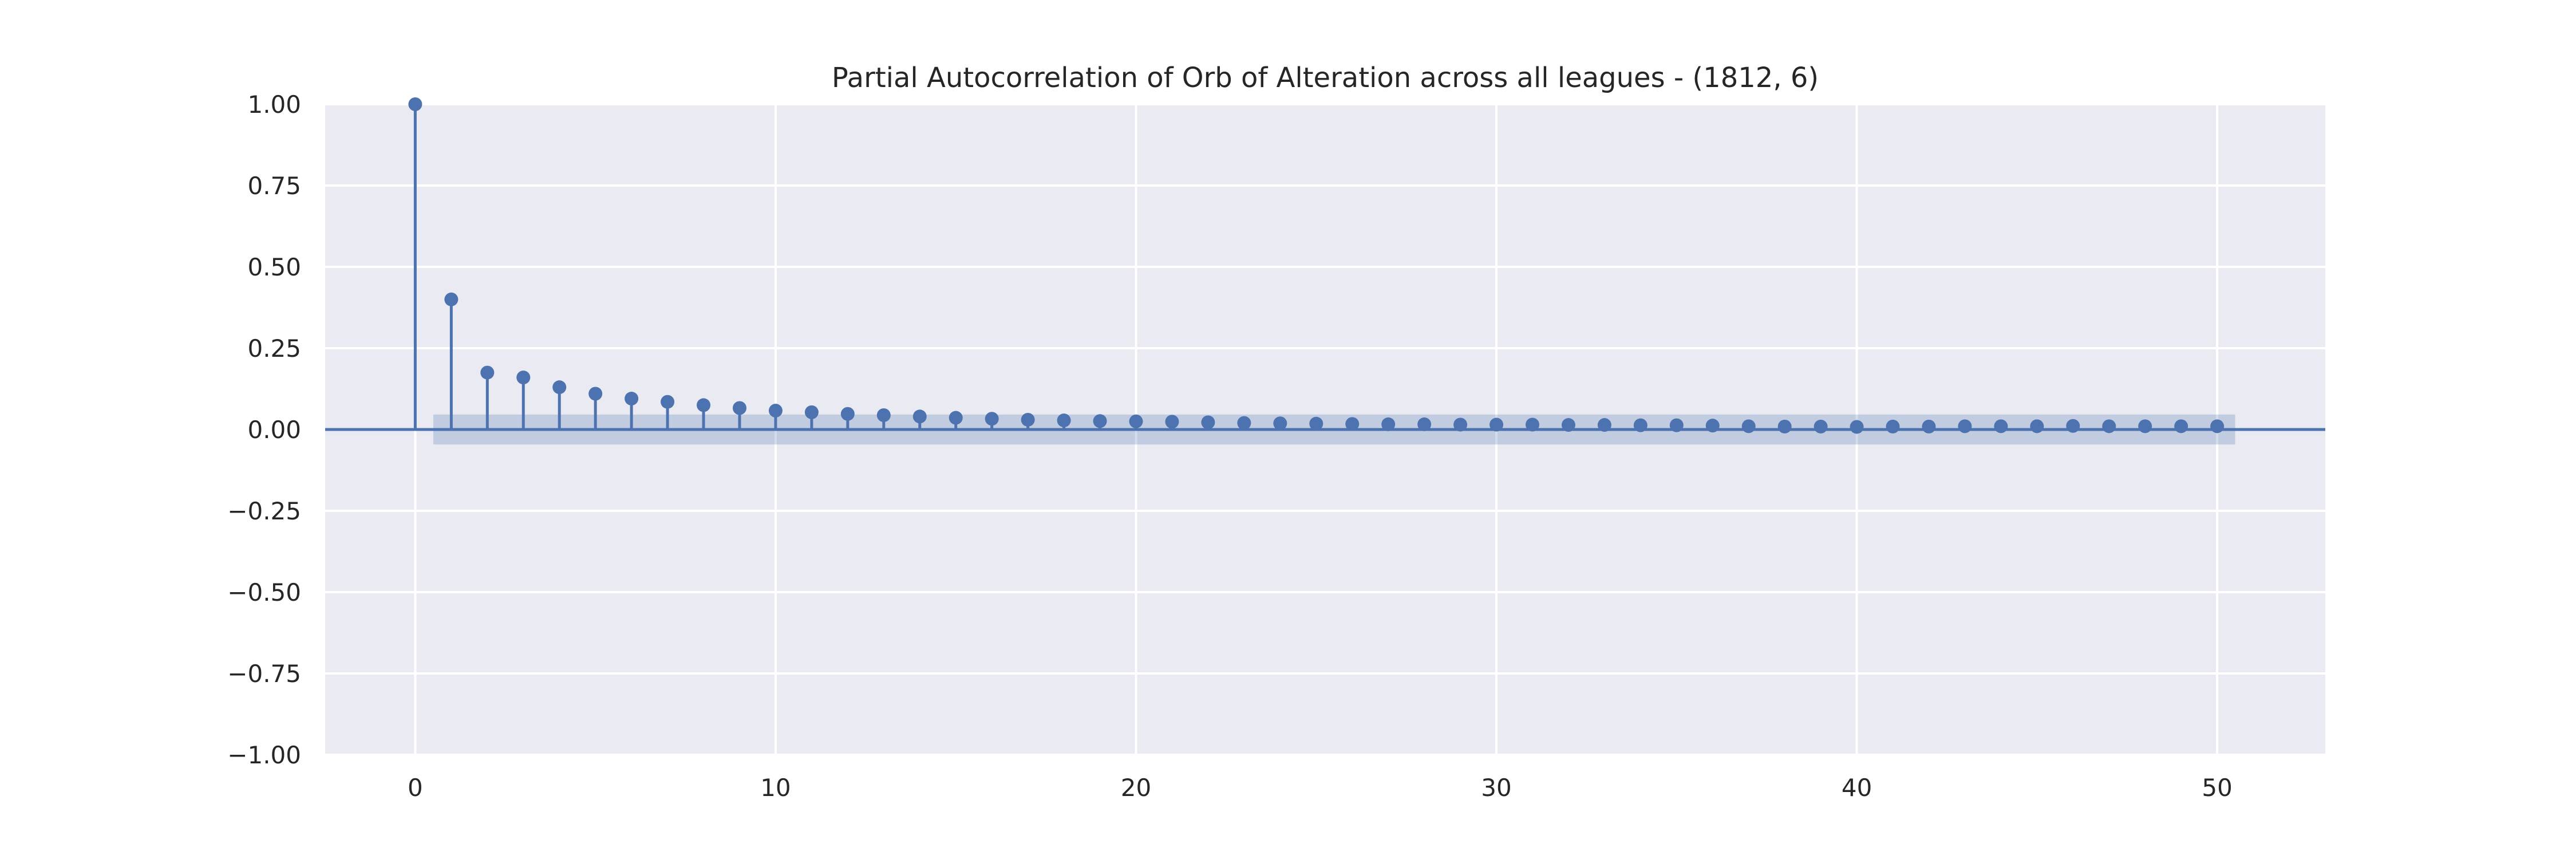 The image size is (2576, 859). I want to click on x-tick-label: 30, so click(1496, 788).